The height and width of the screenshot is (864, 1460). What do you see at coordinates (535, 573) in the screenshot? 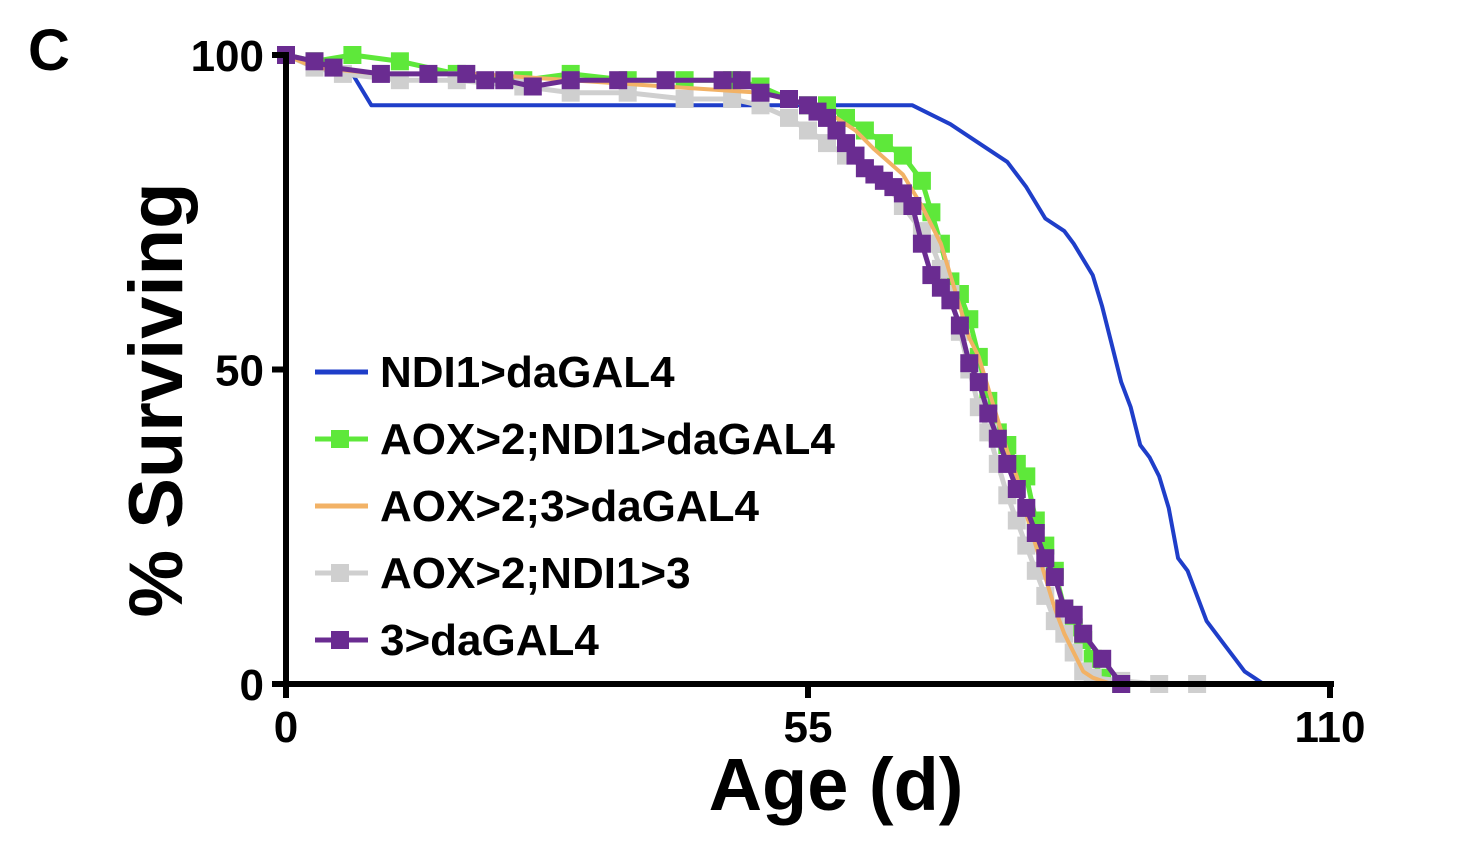
I see `legend-label: AOX>2;NDI1>3` at bounding box center [535, 573].